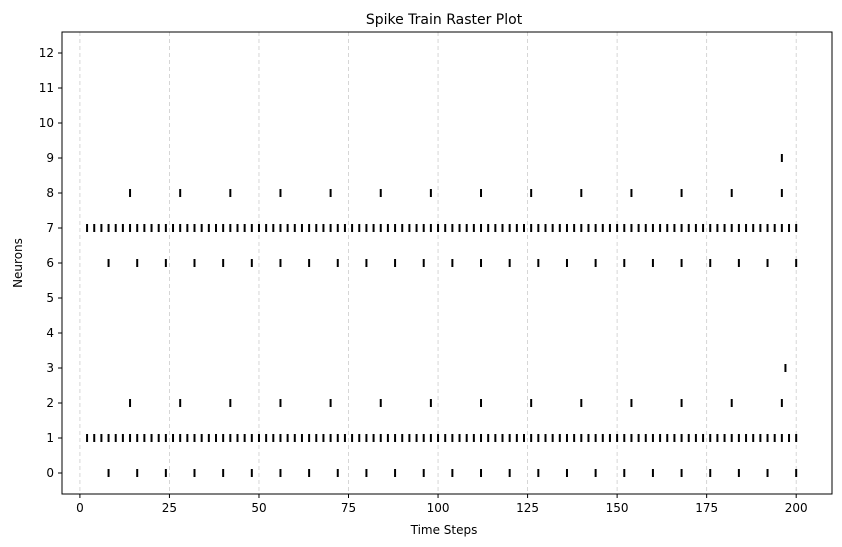 This screenshot has height=547, width=842. I want to click on chart-title: Spike Train Raster Plot, so click(444, 20).